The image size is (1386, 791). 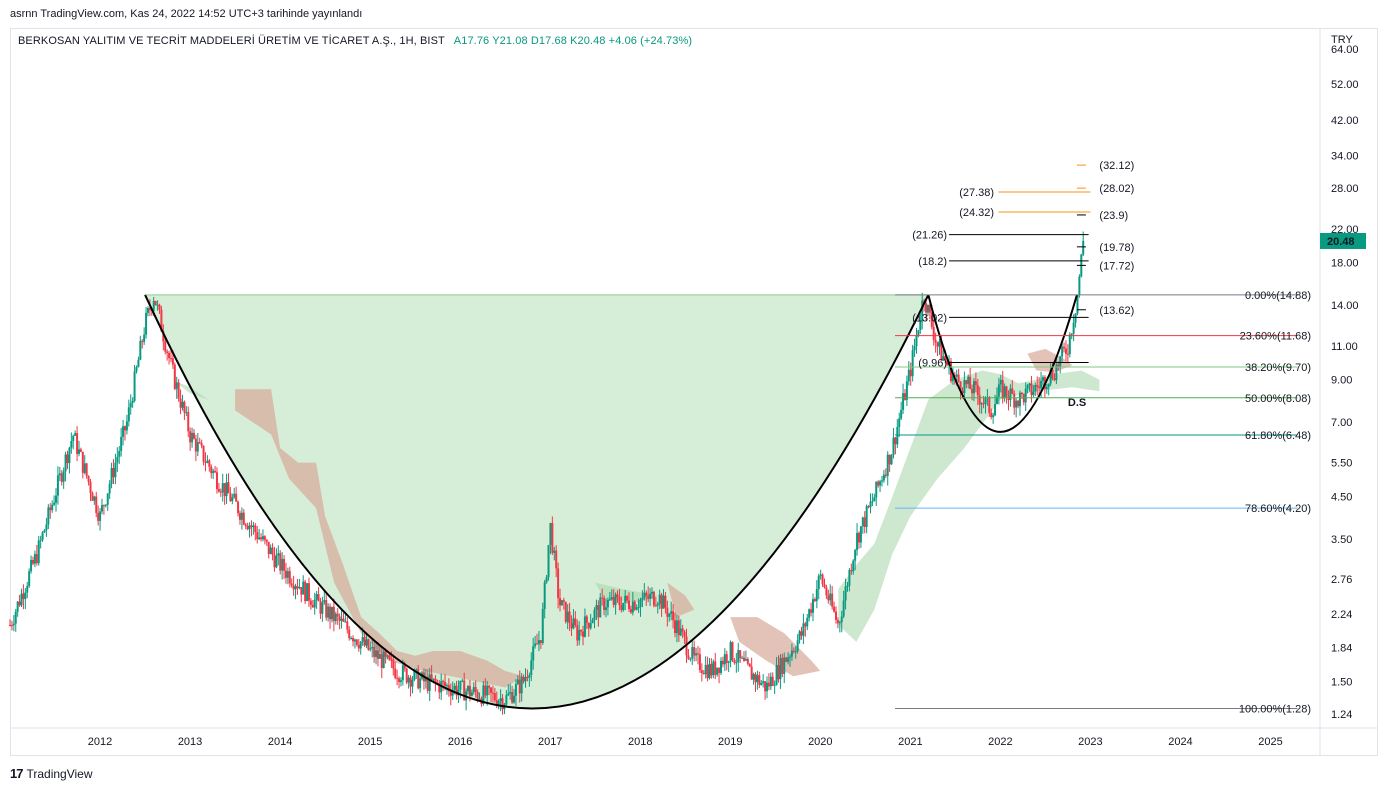 What do you see at coordinates (1345, 230) in the screenshot?
I see `price-axis-tick: 22.00` at bounding box center [1345, 230].